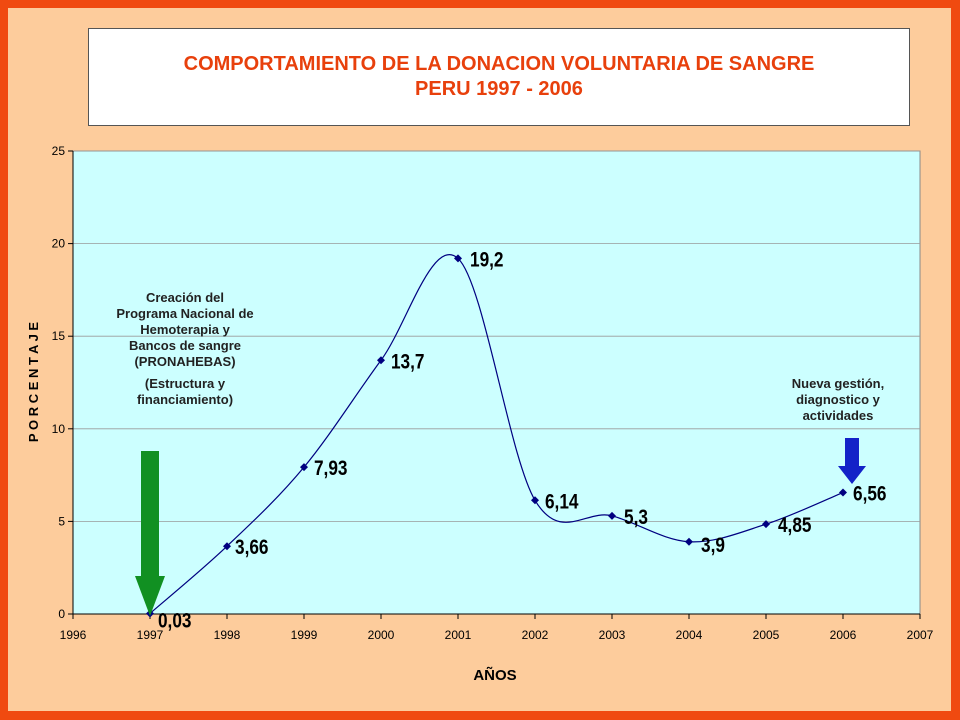  Describe the element at coordinates (920, 635) in the screenshot. I see `x-tick-label: 2007` at that location.